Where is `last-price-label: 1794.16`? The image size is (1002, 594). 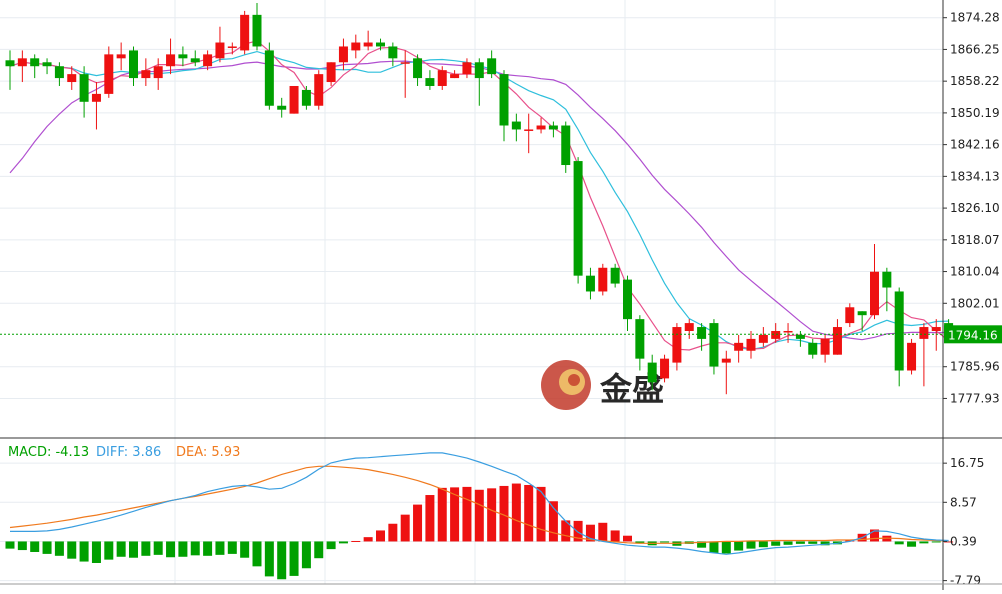 last-price-label: 1794.16 is located at coordinates (973, 335).